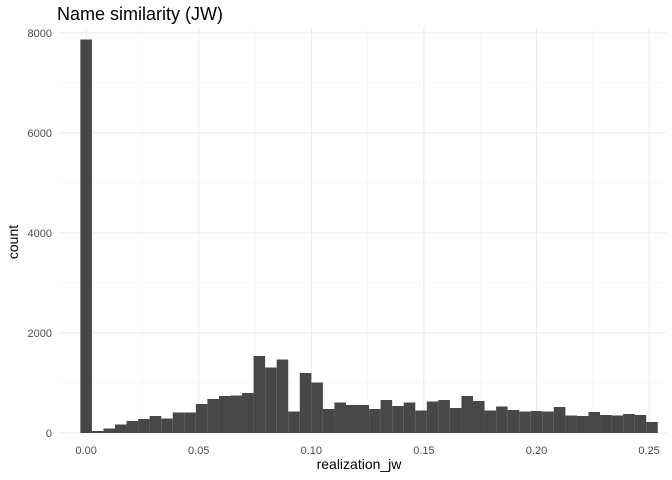 The width and height of the screenshot is (672, 480). Describe the element at coordinates (140, 14) in the screenshot. I see `chart-title: Name similarity (JW)` at that location.